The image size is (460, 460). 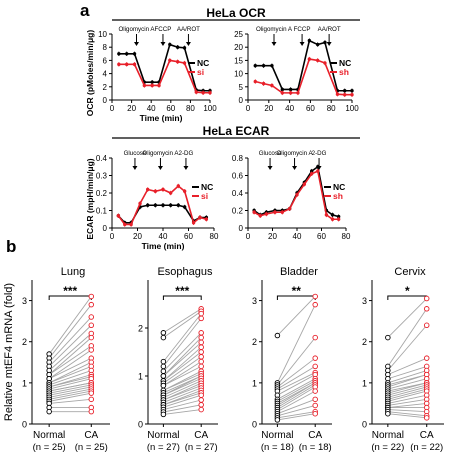 I want to click on ocr-left-x-tick-label: 40, so click(x=151, y=108).